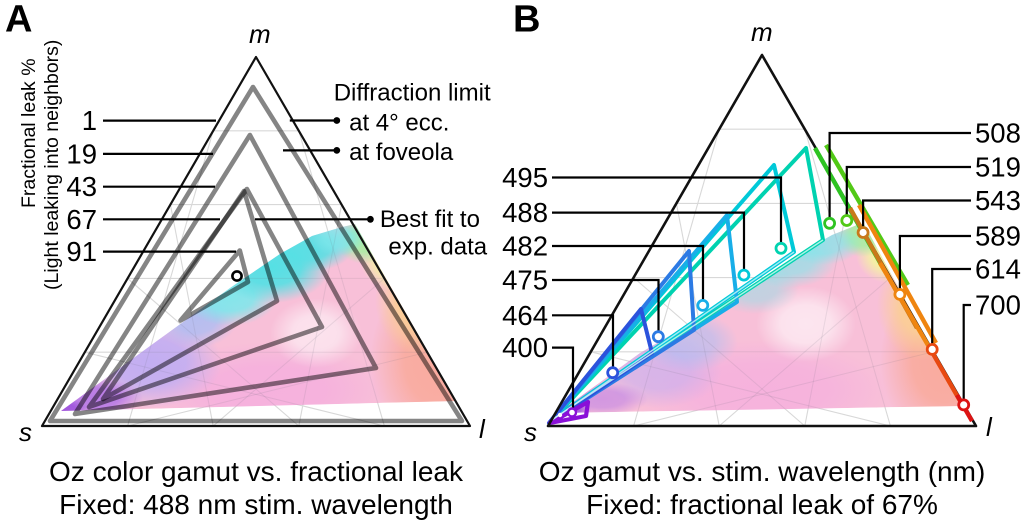  Describe the element at coordinates (525, 246) in the screenshot. I see `svg-text: 482` at that location.